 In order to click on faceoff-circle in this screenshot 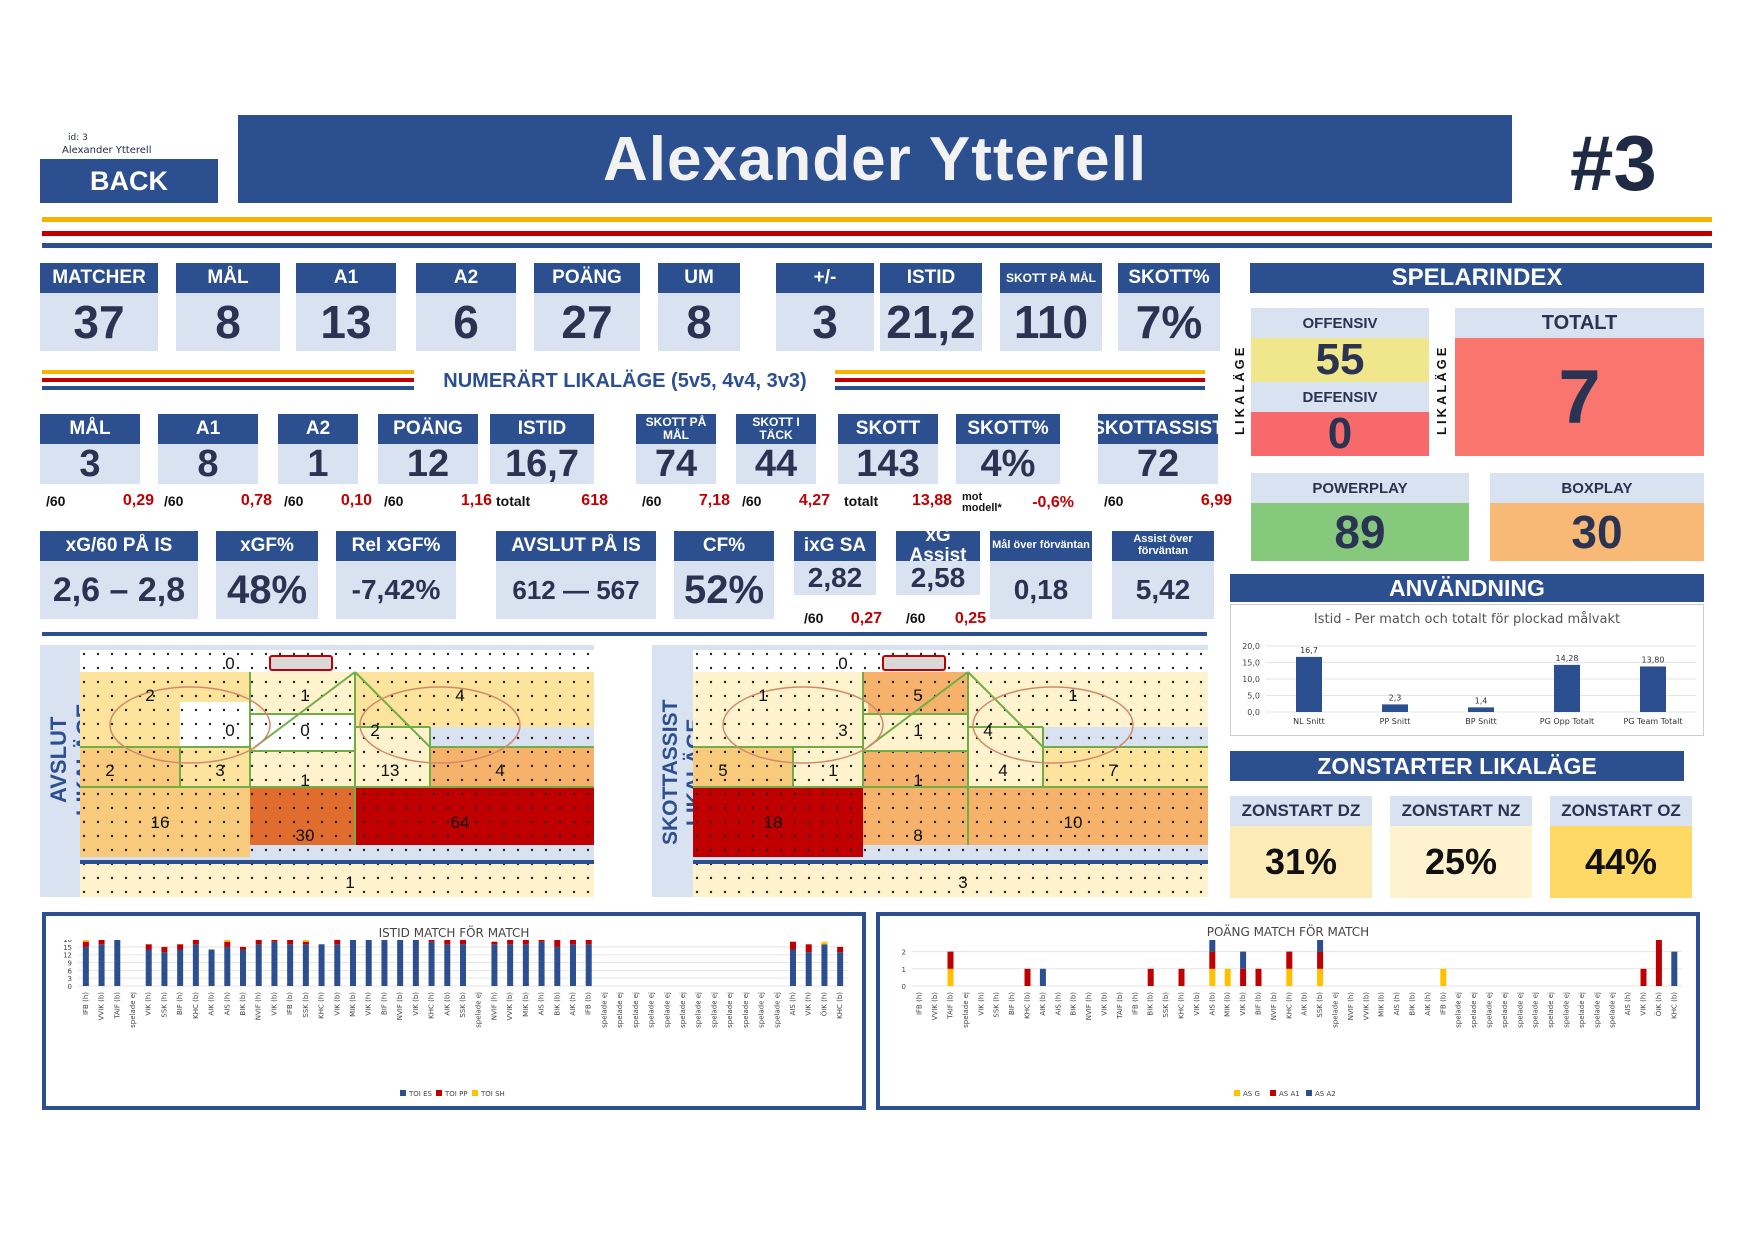, I will do `click(1053, 725)`.